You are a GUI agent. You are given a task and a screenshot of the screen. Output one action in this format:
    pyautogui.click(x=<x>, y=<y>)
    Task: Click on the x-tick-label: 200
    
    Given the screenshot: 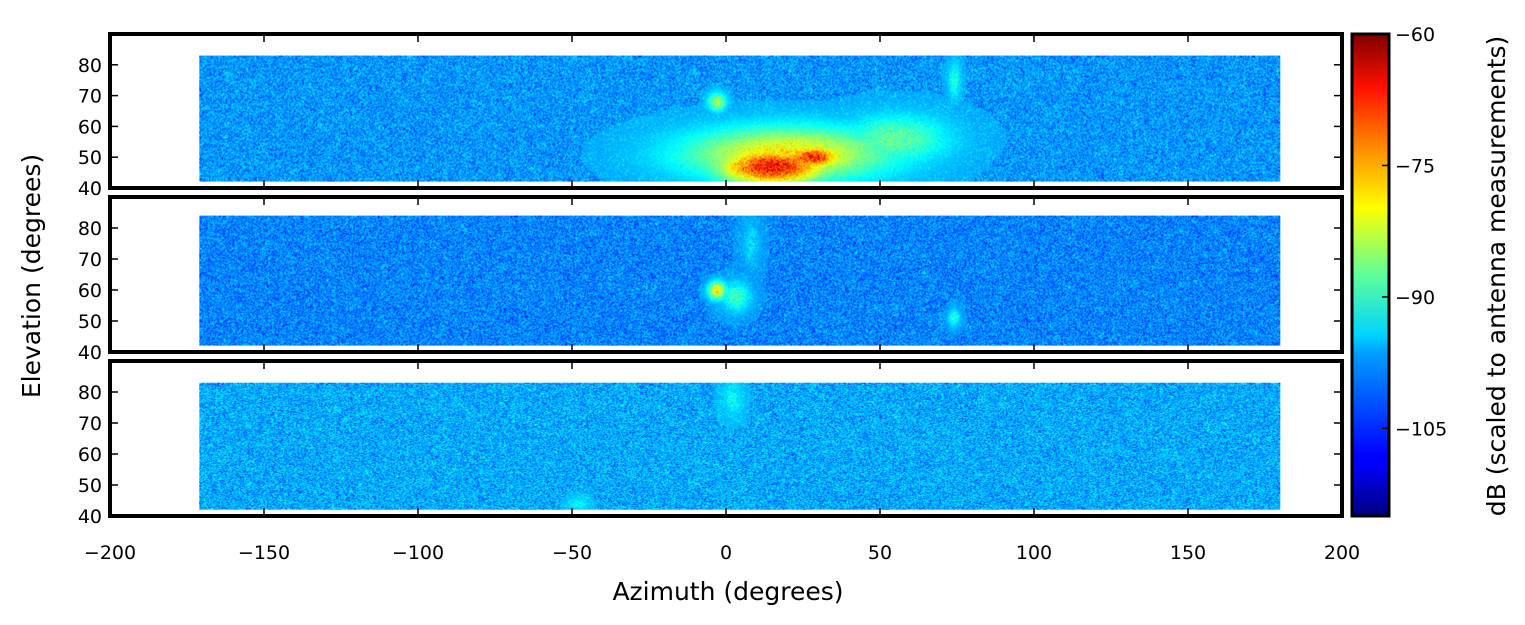 What is the action you would take?
    pyautogui.click(x=1342, y=553)
    